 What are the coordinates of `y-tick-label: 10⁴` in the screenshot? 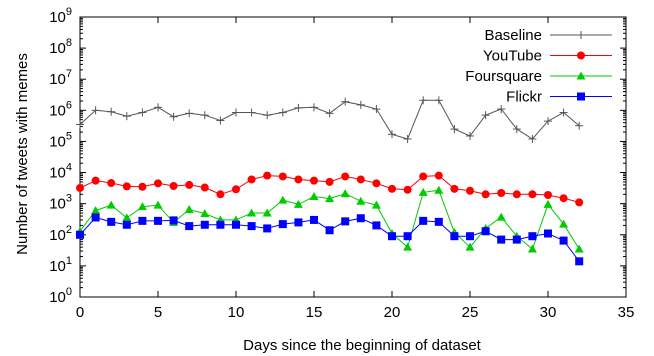 It's located at (60, 172).